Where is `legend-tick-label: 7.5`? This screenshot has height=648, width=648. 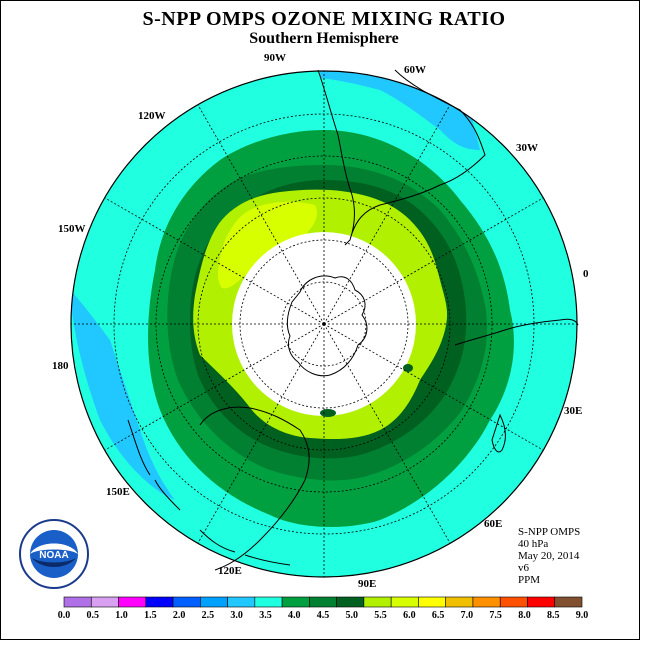 legend-tick-label: 7.5 is located at coordinates (495, 615).